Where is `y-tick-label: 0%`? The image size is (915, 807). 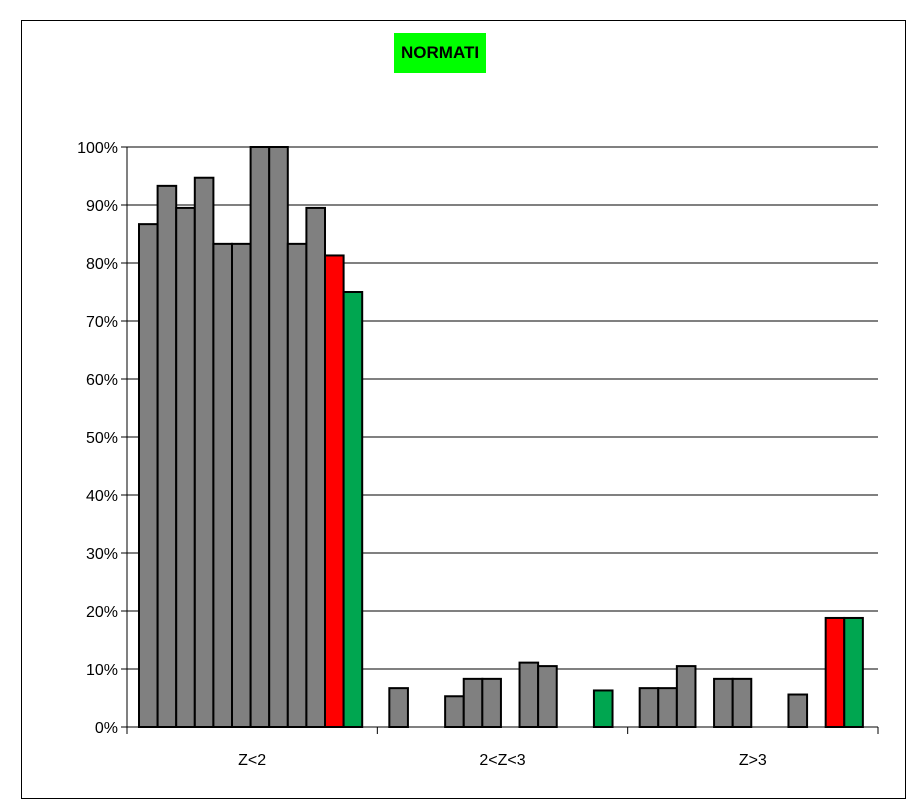
y-tick-label: 0% is located at coordinates (106, 728).